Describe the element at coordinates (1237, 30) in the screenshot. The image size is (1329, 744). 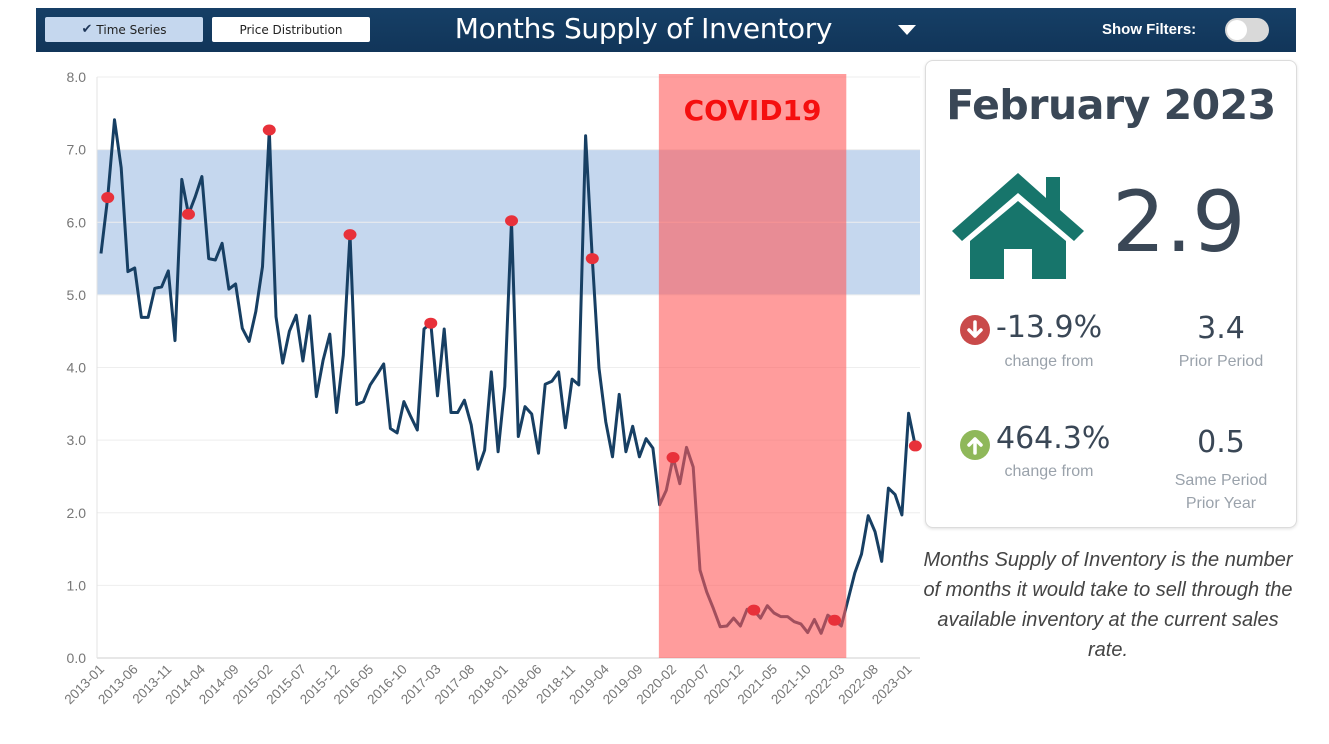
I see `toggle-knob` at that location.